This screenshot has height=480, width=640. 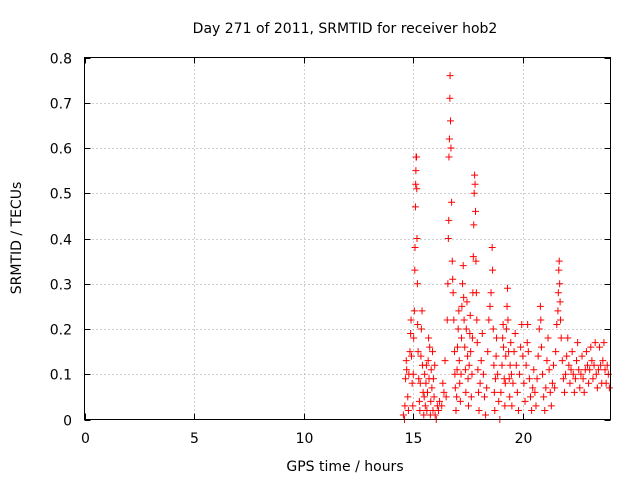 I want to click on y-tick-label: 0.4, so click(x=61, y=241).